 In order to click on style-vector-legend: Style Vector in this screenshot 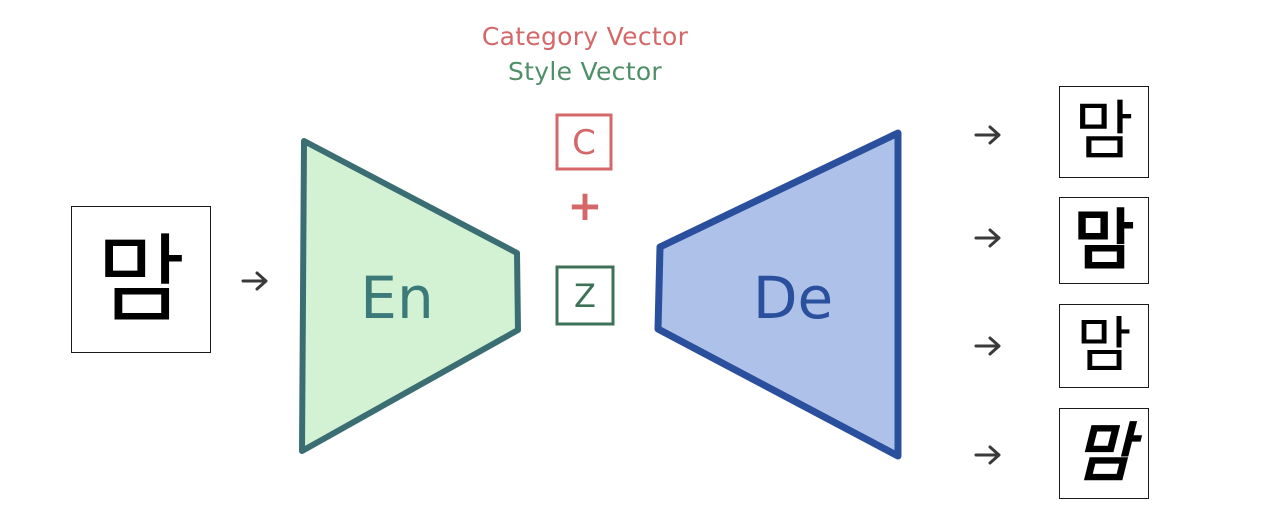, I will do `click(584, 71)`.